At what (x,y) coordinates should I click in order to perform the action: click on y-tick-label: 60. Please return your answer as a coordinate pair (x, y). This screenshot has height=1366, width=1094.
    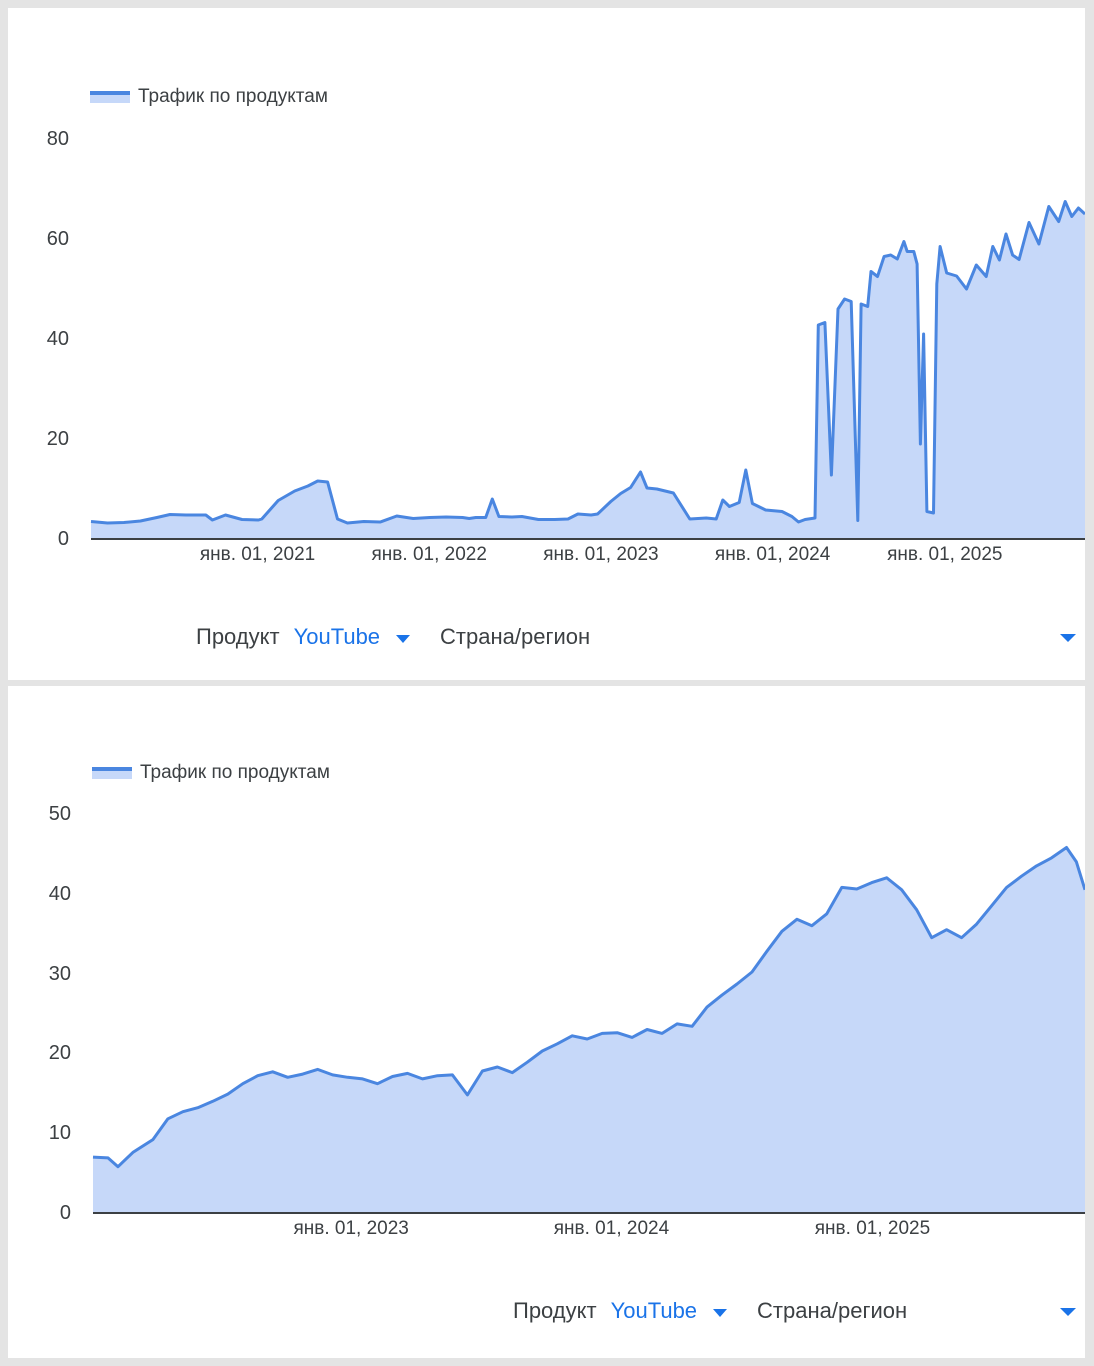
    Looking at the image, I should click on (57, 239).